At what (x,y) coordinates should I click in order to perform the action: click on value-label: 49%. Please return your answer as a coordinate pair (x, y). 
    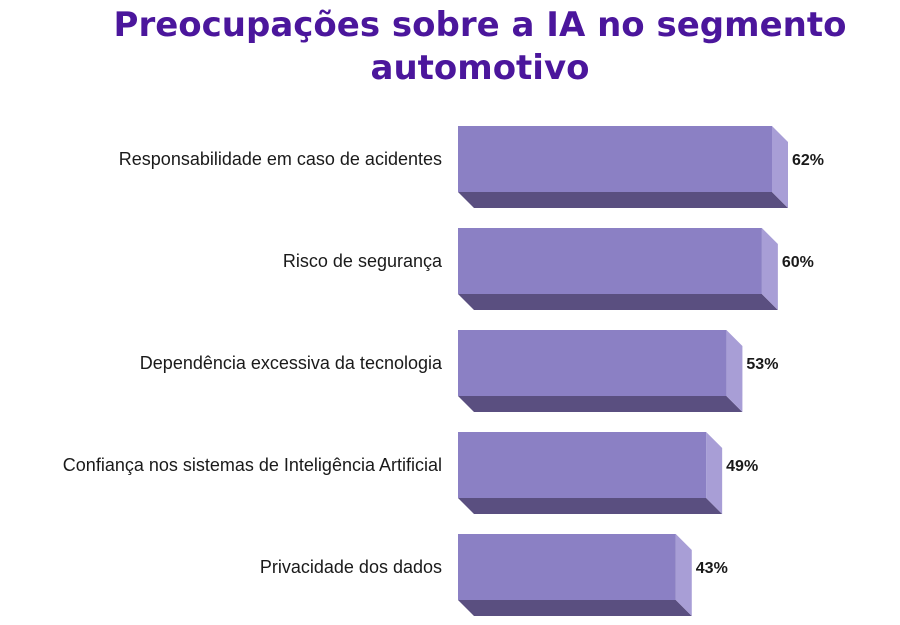
    Looking at the image, I should click on (742, 466).